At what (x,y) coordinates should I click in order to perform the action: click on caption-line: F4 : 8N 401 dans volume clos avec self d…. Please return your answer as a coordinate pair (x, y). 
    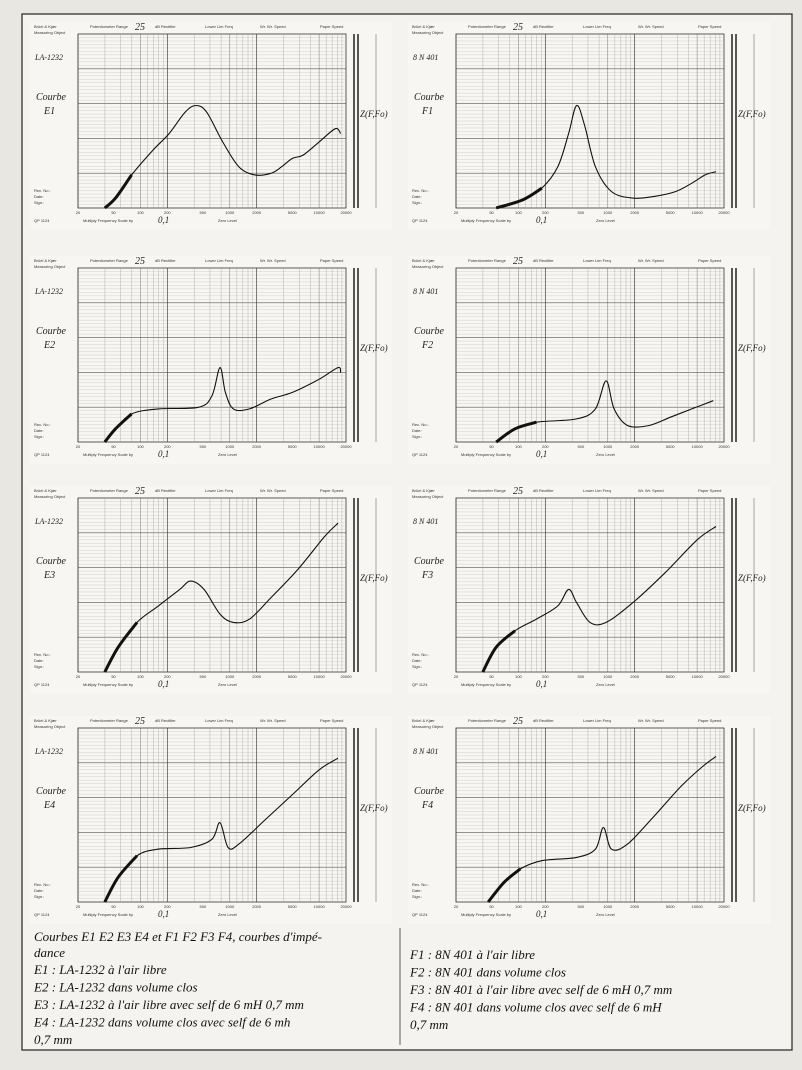
    Looking at the image, I should click on (535, 1007).